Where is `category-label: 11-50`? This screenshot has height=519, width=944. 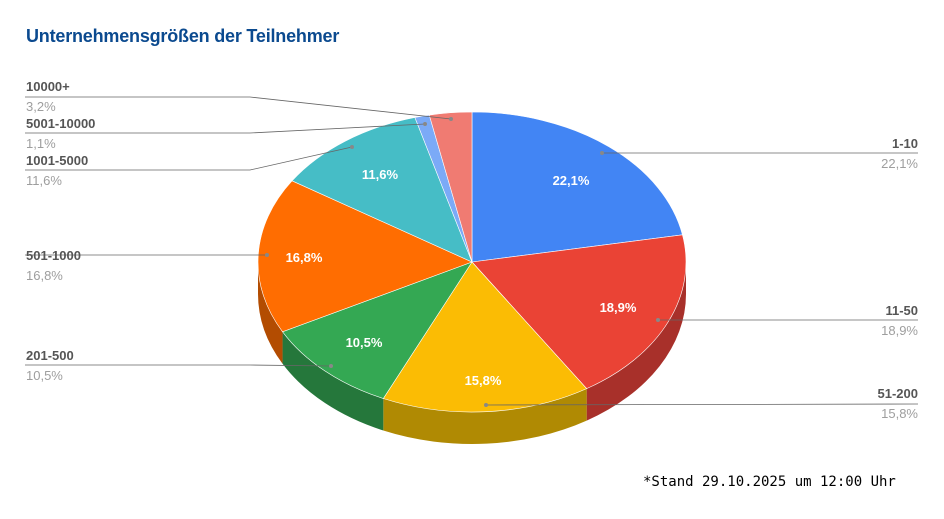 category-label: 11-50 is located at coordinates (901, 310).